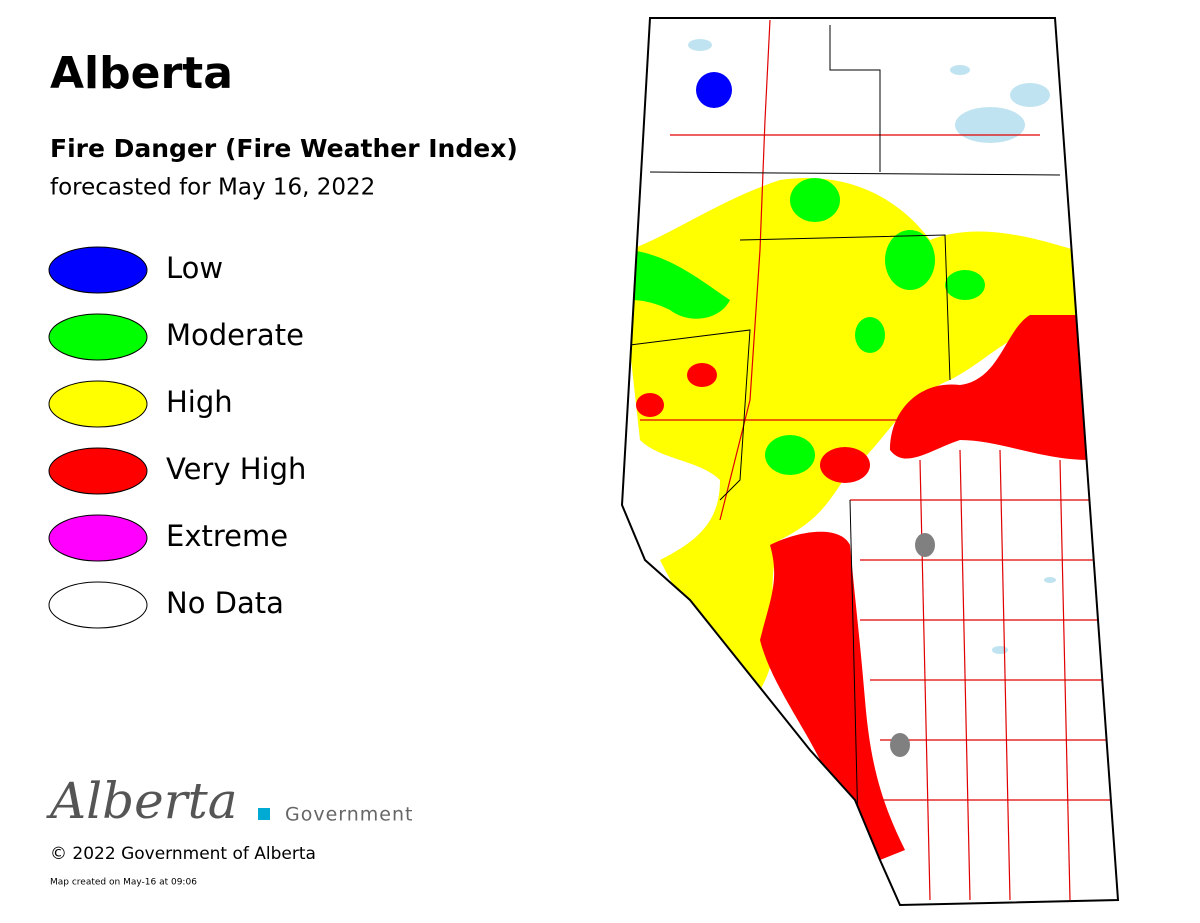 The width and height of the screenshot is (1200, 923). Describe the element at coordinates (349, 815) in the screenshot. I see `logo-suffix: Government` at that location.